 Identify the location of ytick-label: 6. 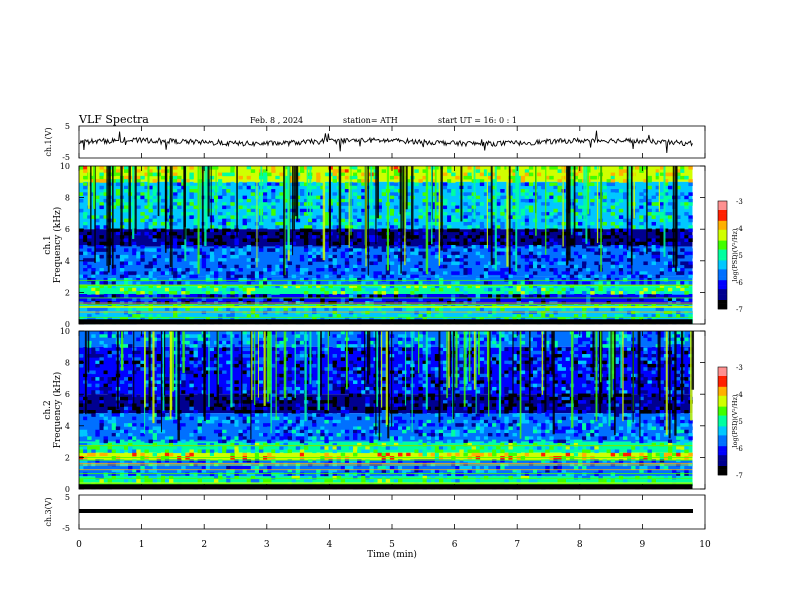
(67, 229).